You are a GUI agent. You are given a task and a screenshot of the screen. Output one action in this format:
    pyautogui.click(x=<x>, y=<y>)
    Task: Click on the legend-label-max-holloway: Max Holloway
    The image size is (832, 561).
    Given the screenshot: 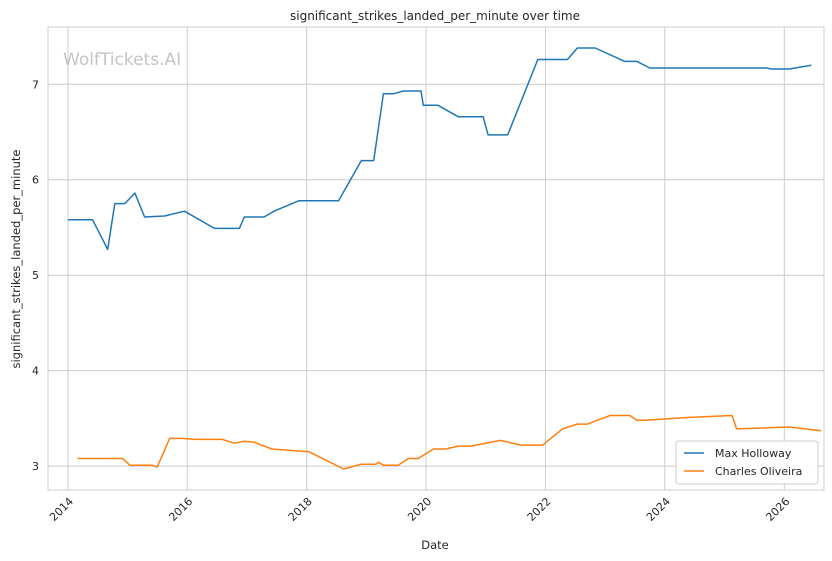 What is the action you would take?
    pyautogui.click(x=753, y=453)
    